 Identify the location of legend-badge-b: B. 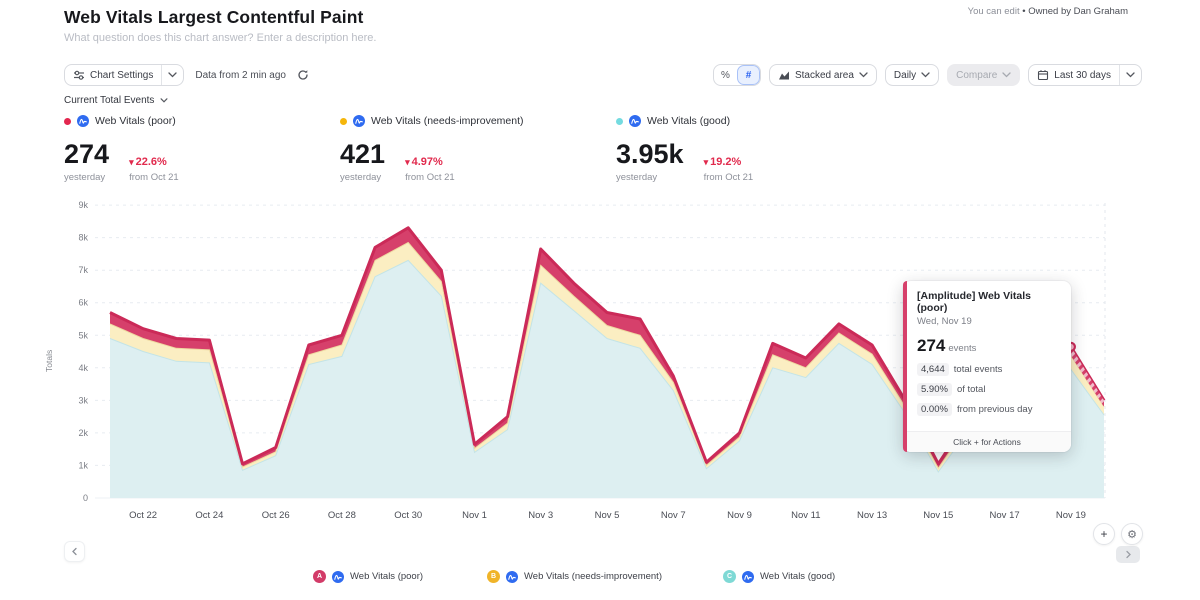
(493, 576).